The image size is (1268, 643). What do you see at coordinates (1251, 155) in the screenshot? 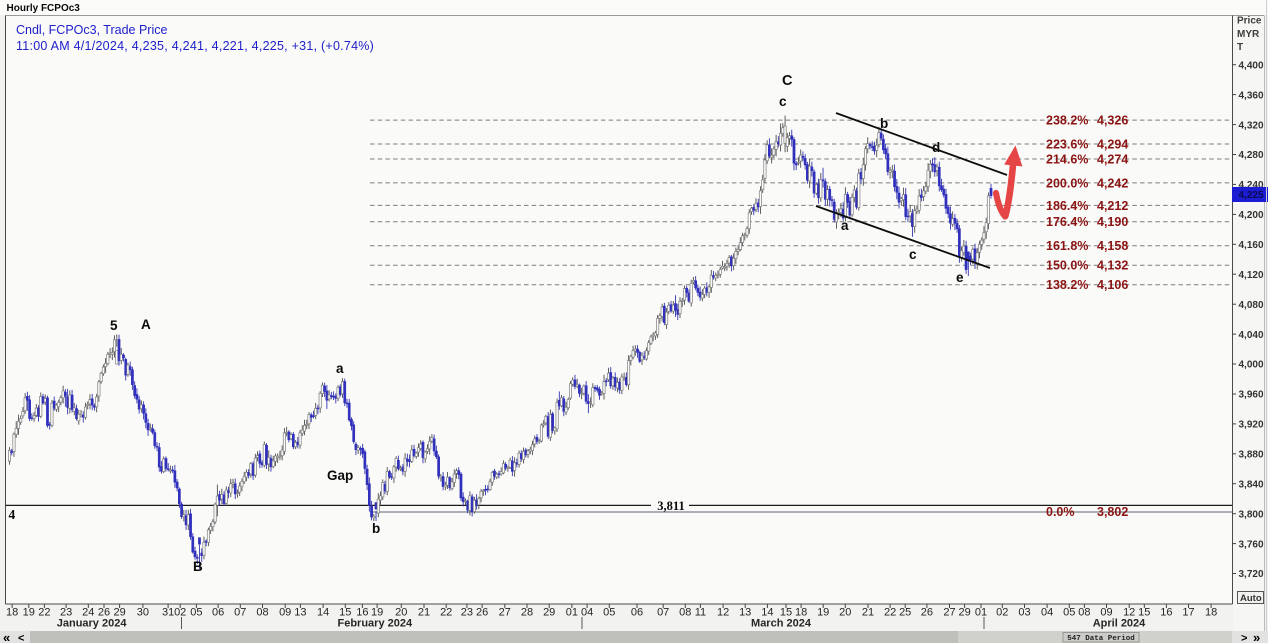
I see `svg-text: 4,280` at bounding box center [1251, 155].